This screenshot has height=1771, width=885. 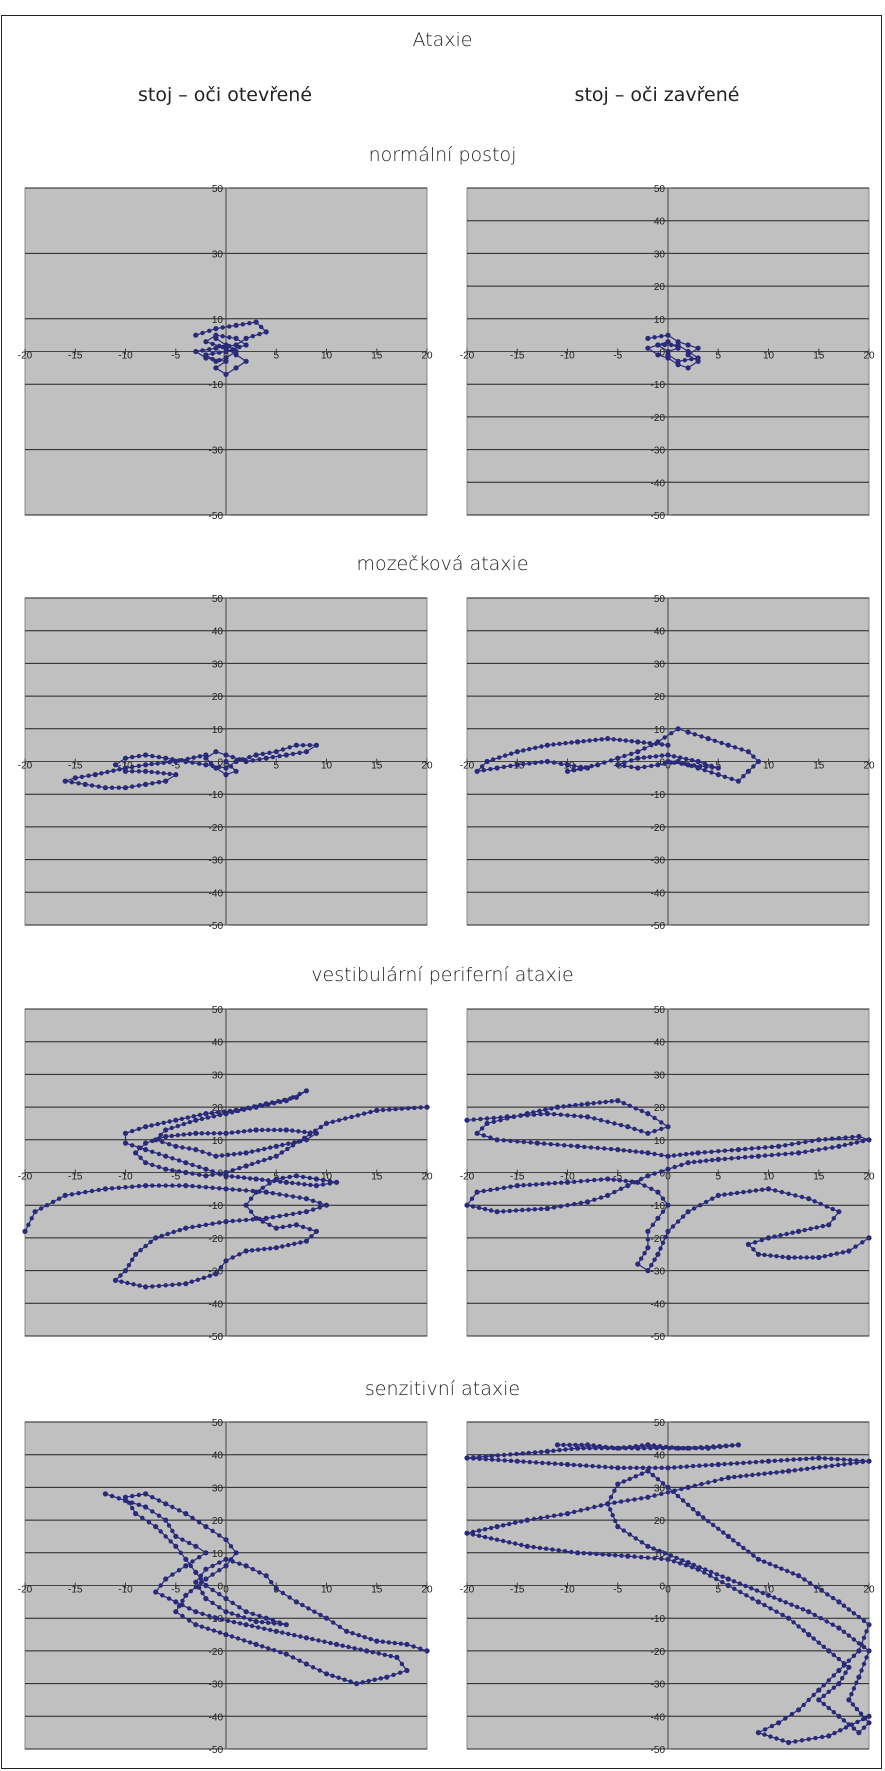 I want to click on y-tick-label: -40, so click(x=216, y=893).